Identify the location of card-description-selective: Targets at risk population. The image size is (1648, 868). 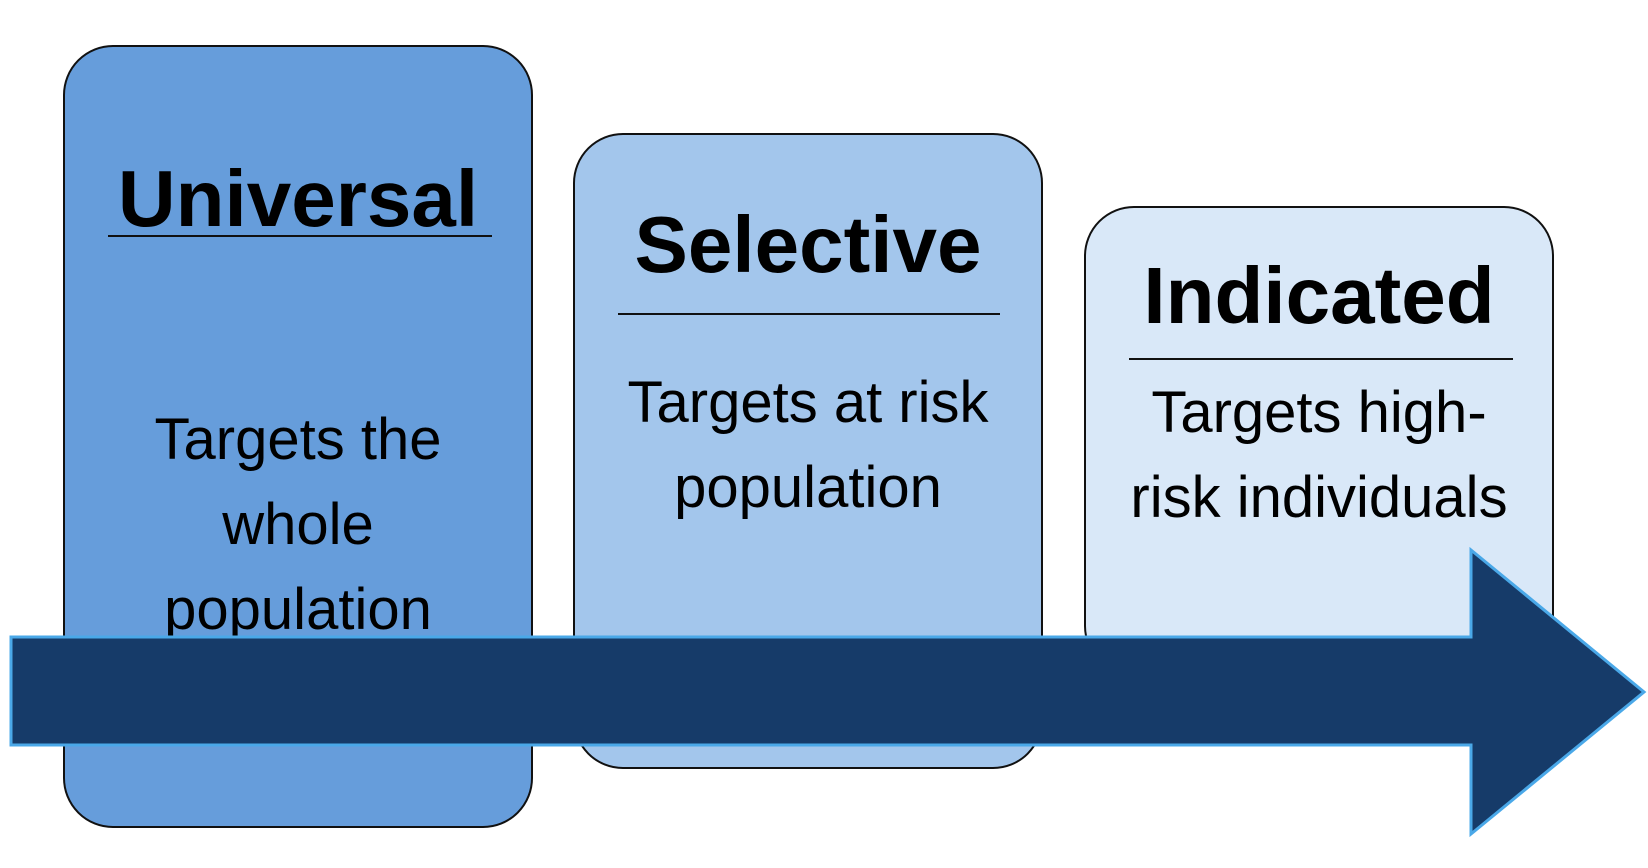
(808, 445).